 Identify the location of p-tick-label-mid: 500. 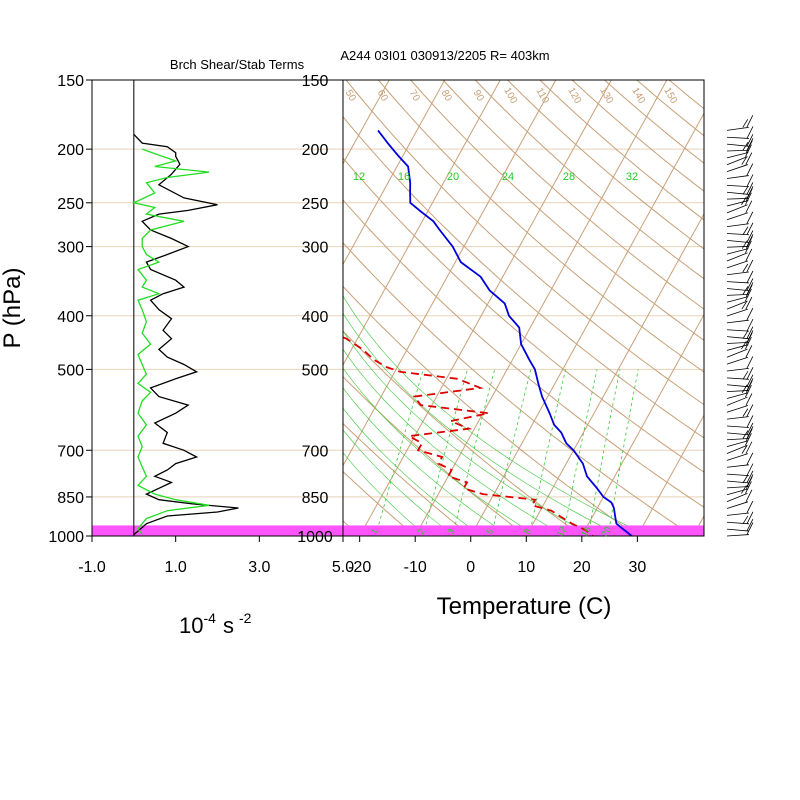
(315, 370).